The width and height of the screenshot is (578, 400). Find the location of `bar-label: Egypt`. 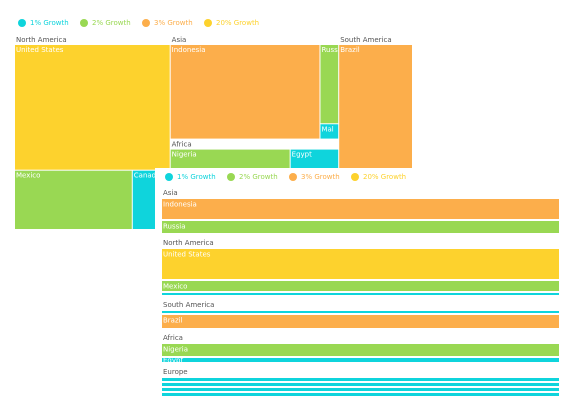

bar-label: Egypt is located at coordinates (173, 361).